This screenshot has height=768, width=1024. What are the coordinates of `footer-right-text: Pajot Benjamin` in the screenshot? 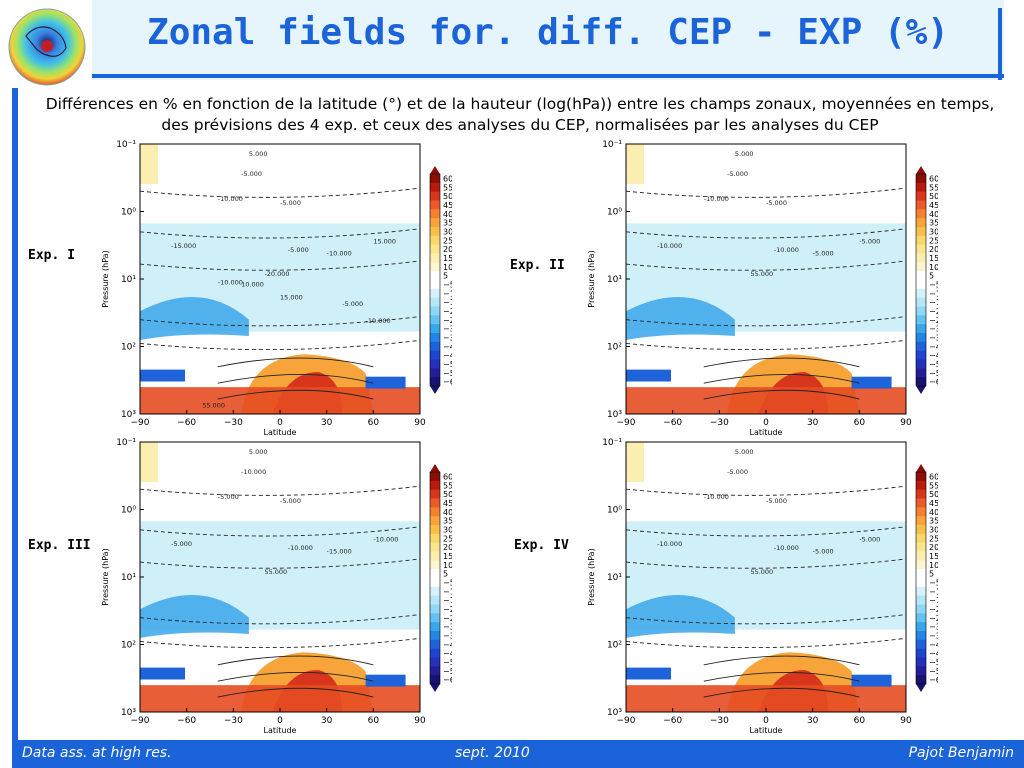 It's located at (961, 753).